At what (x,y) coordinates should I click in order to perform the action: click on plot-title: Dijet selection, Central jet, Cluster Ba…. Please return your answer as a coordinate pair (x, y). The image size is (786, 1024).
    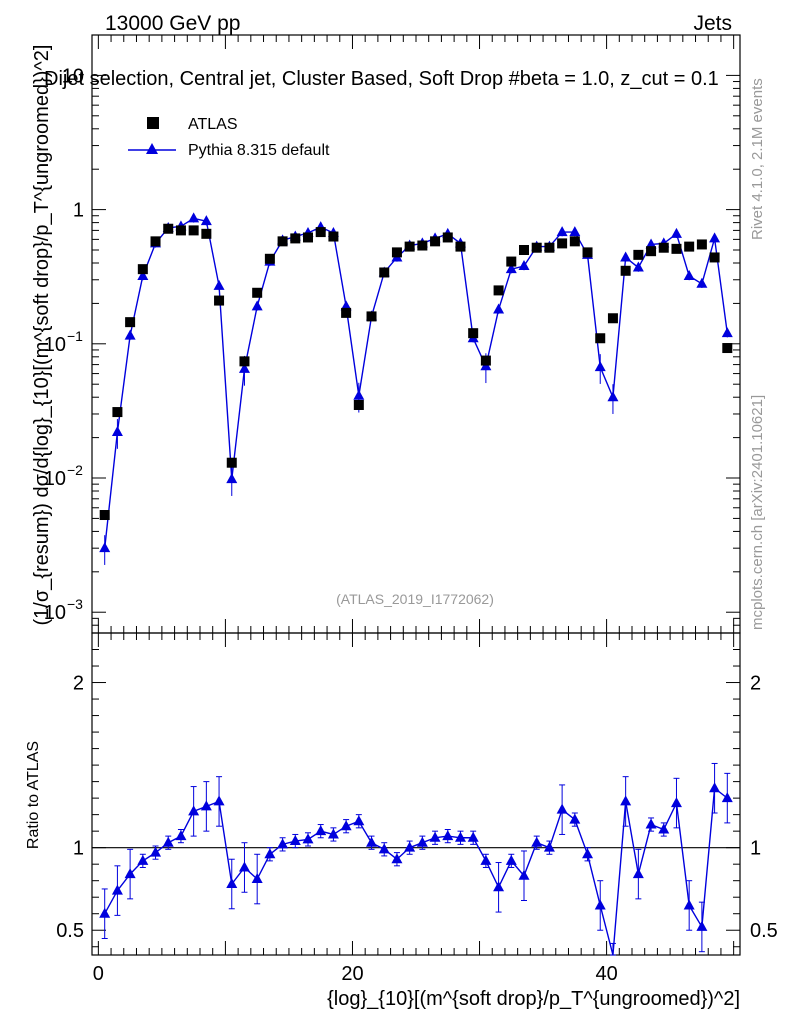
    Looking at the image, I should click on (381, 79).